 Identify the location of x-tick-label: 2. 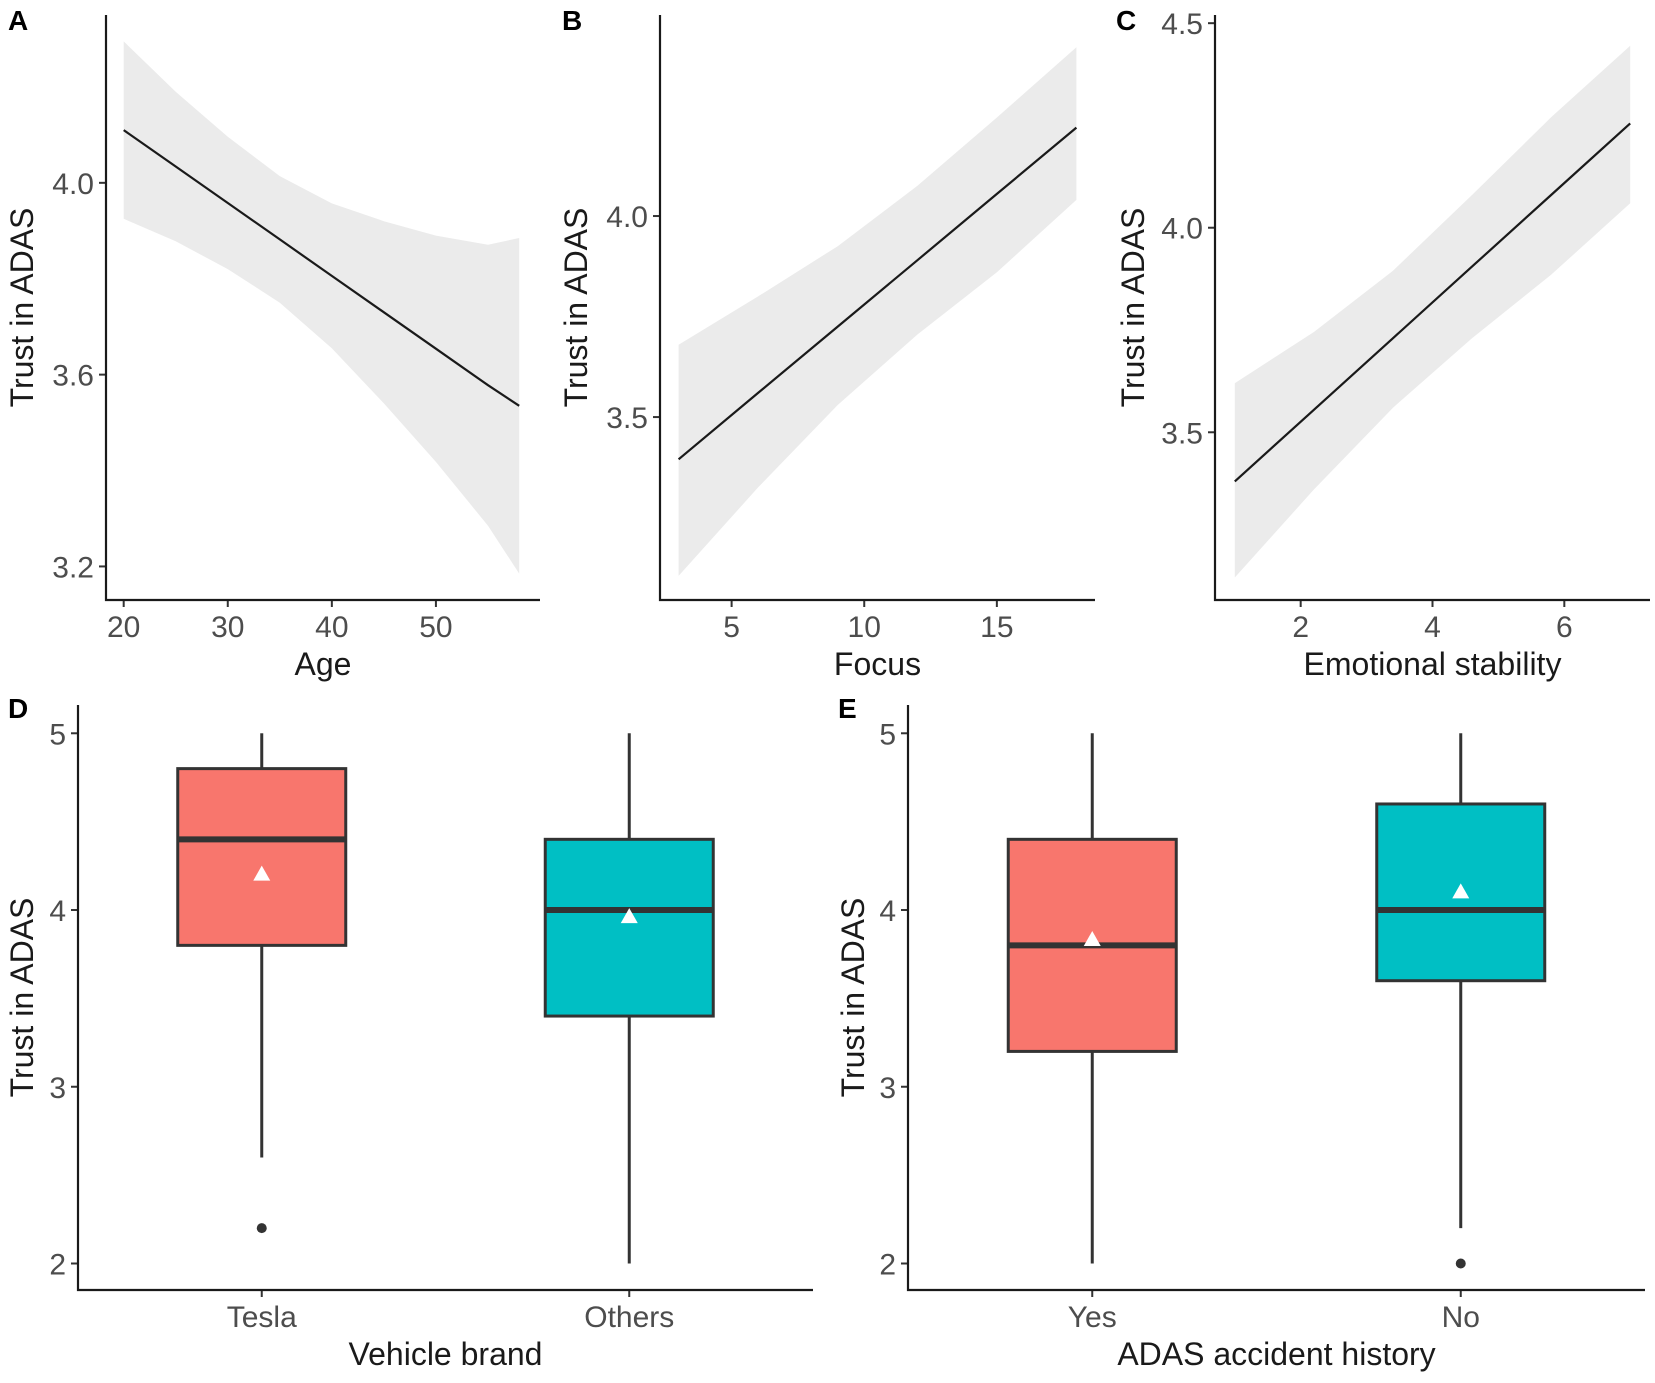
(1300, 627).